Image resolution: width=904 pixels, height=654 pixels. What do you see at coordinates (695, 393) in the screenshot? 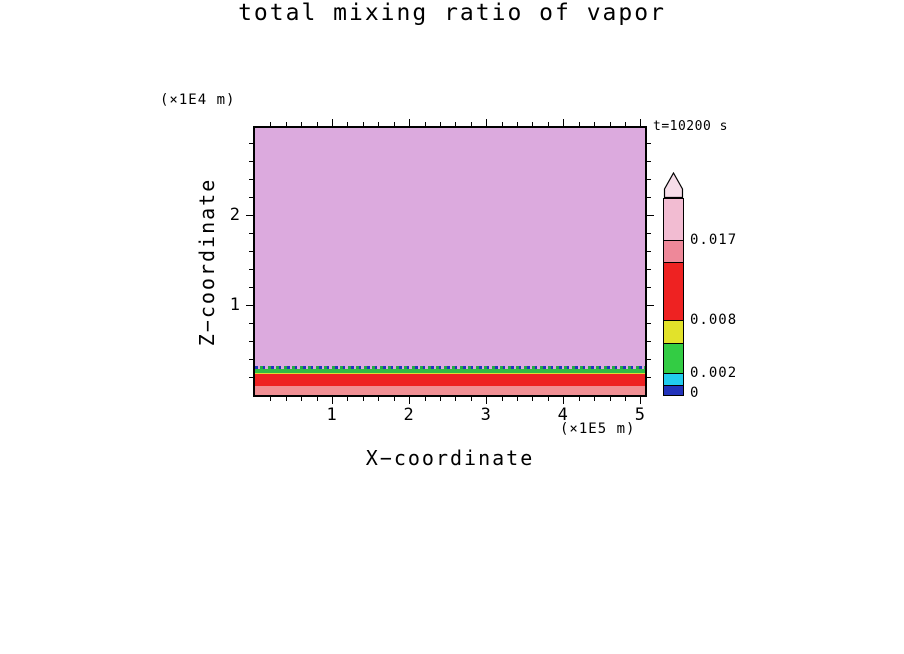
I see `colorbar-label: 0` at bounding box center [695, 393].